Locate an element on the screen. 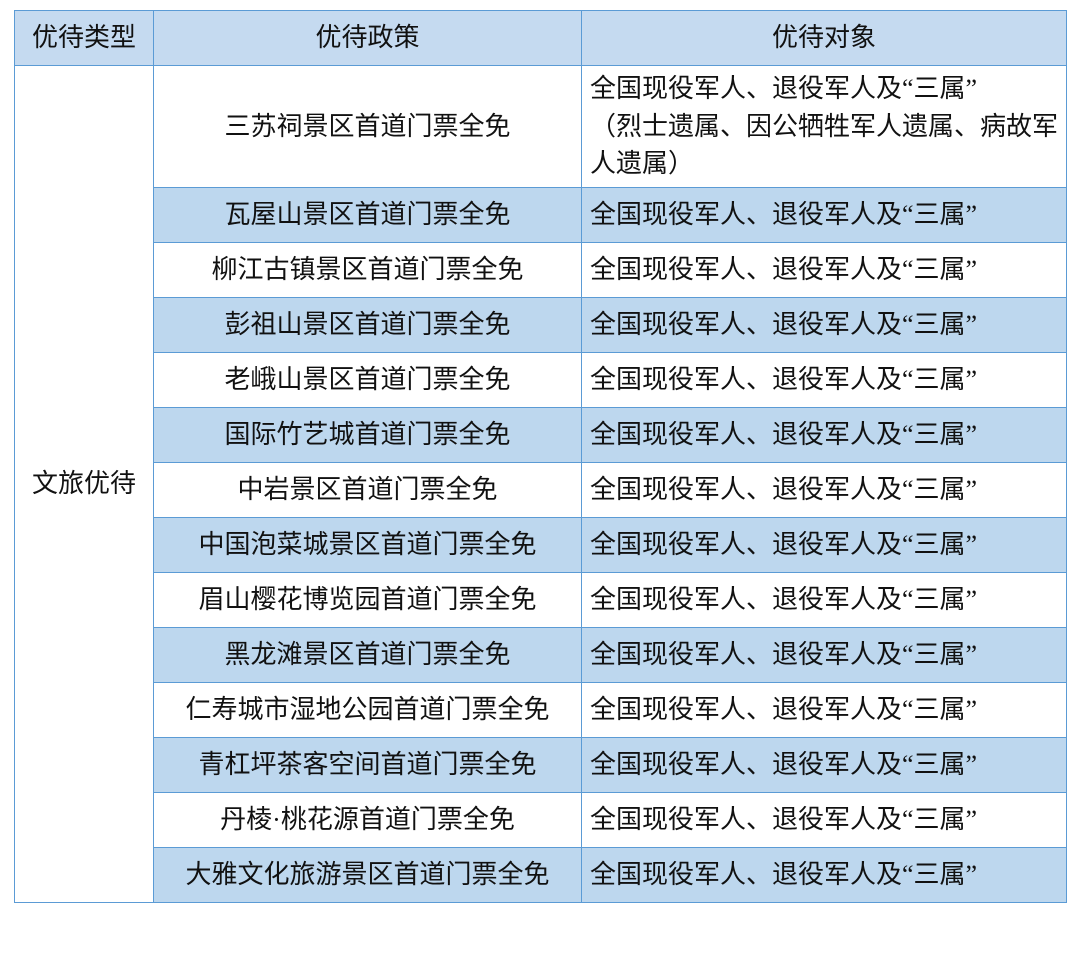 Image resolution: width=1080 pixels, height=959 pixels. category-cell: 文旅优待 is located at coordinates (84, 484).